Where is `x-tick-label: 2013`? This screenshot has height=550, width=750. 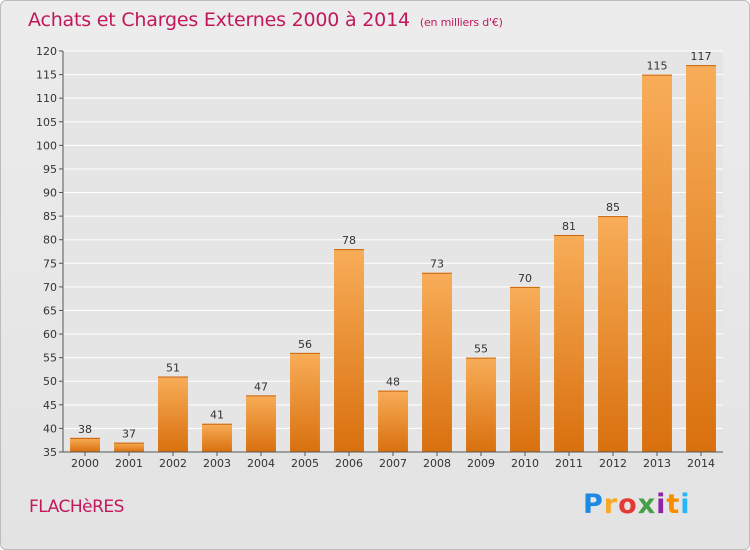
x-tick-label: 2013 is located at coordinates (657, 463).